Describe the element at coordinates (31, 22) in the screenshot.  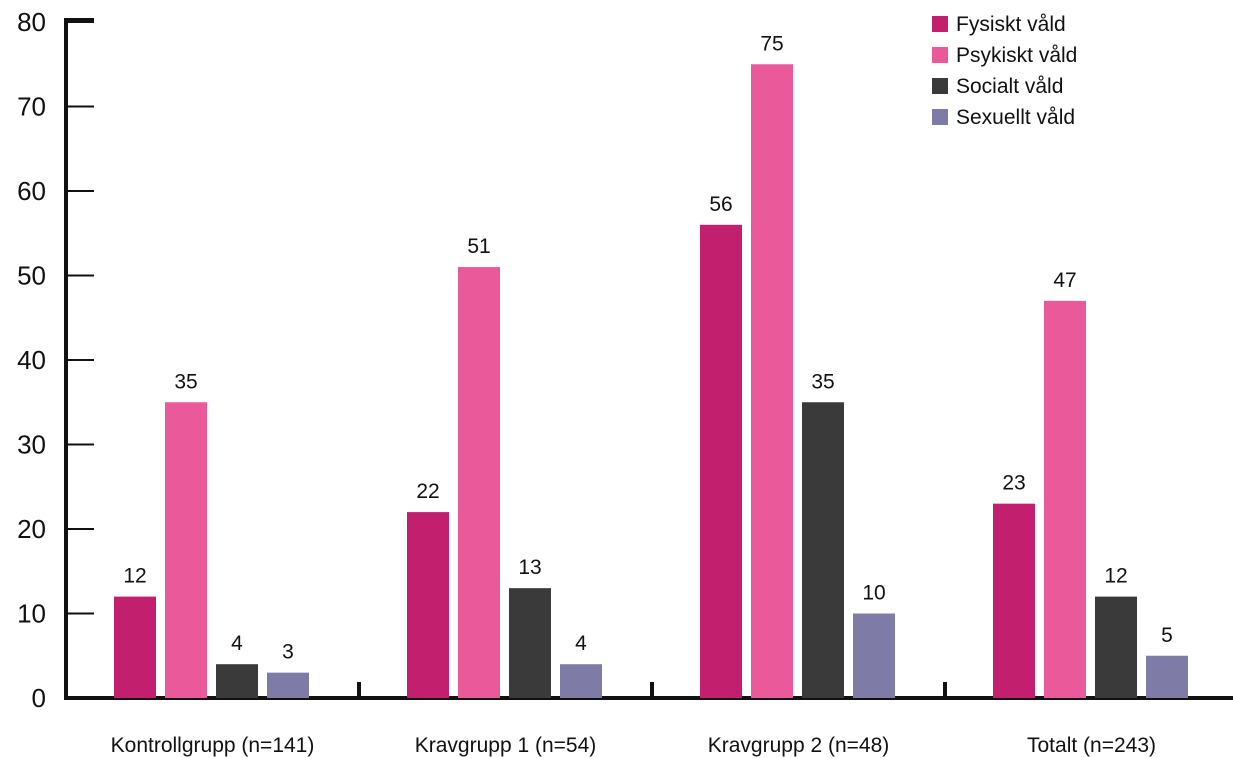
I see `y-tick-label: 80` at that location.